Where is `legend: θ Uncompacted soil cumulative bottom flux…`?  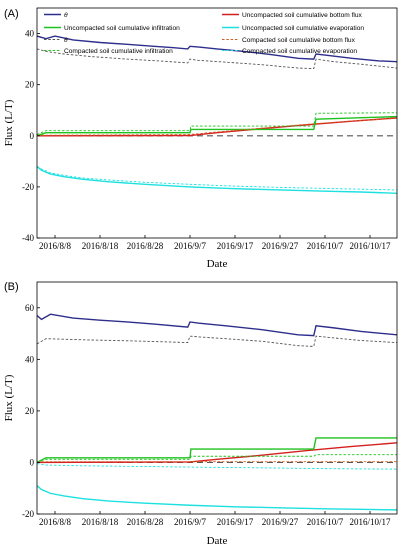
legend: θ Uncompacted soil cumulative bottom flux… is located at coordinates (204, 33).